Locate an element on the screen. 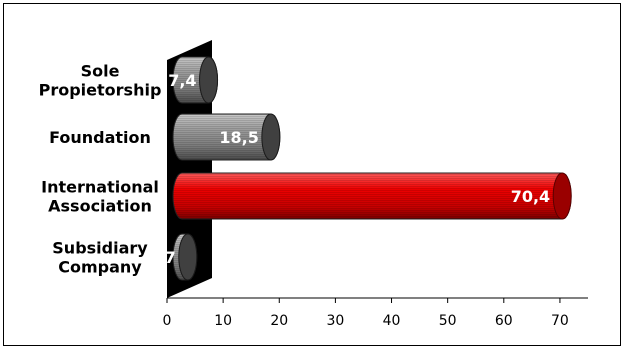 The width and height of the screenshot is (626, 349). x-tick-label: 10 is located at coordinates (223, 321).